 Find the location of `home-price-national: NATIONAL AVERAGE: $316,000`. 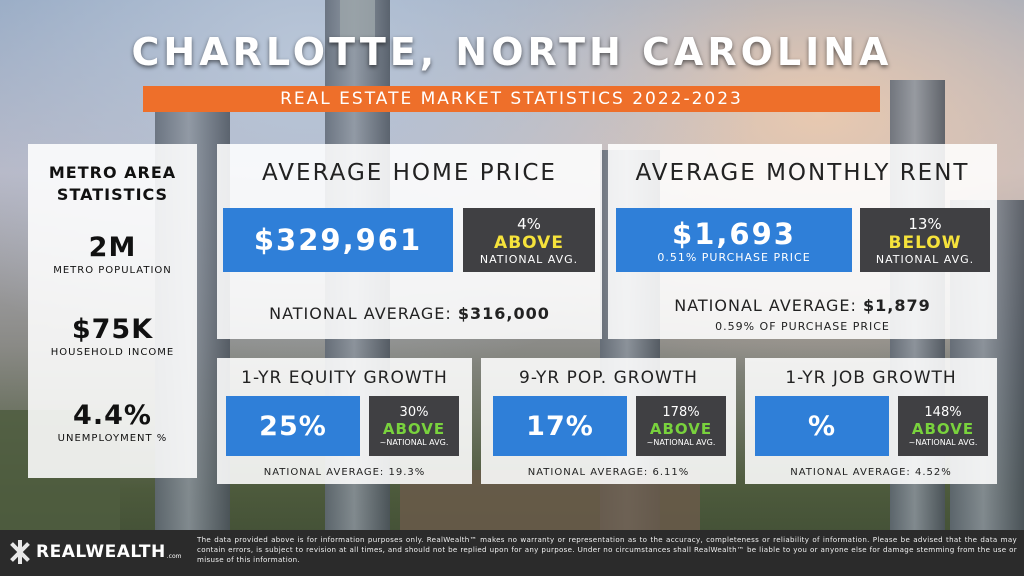

home-price-national: NATIONAL AVERAGE: $316,000 is located at coordinates (409, 313).